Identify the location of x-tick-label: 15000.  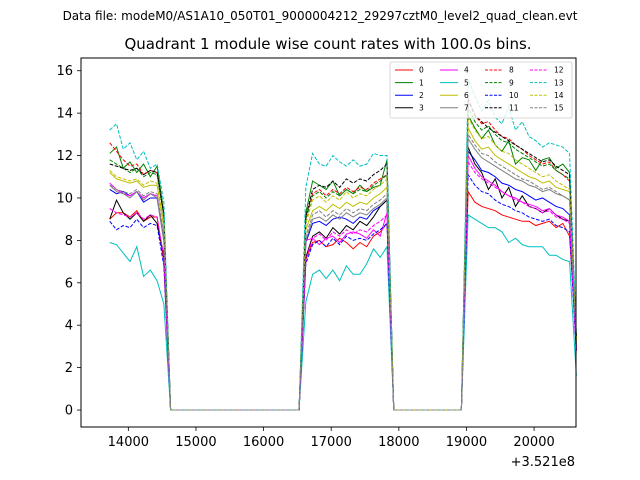
(195, 442).